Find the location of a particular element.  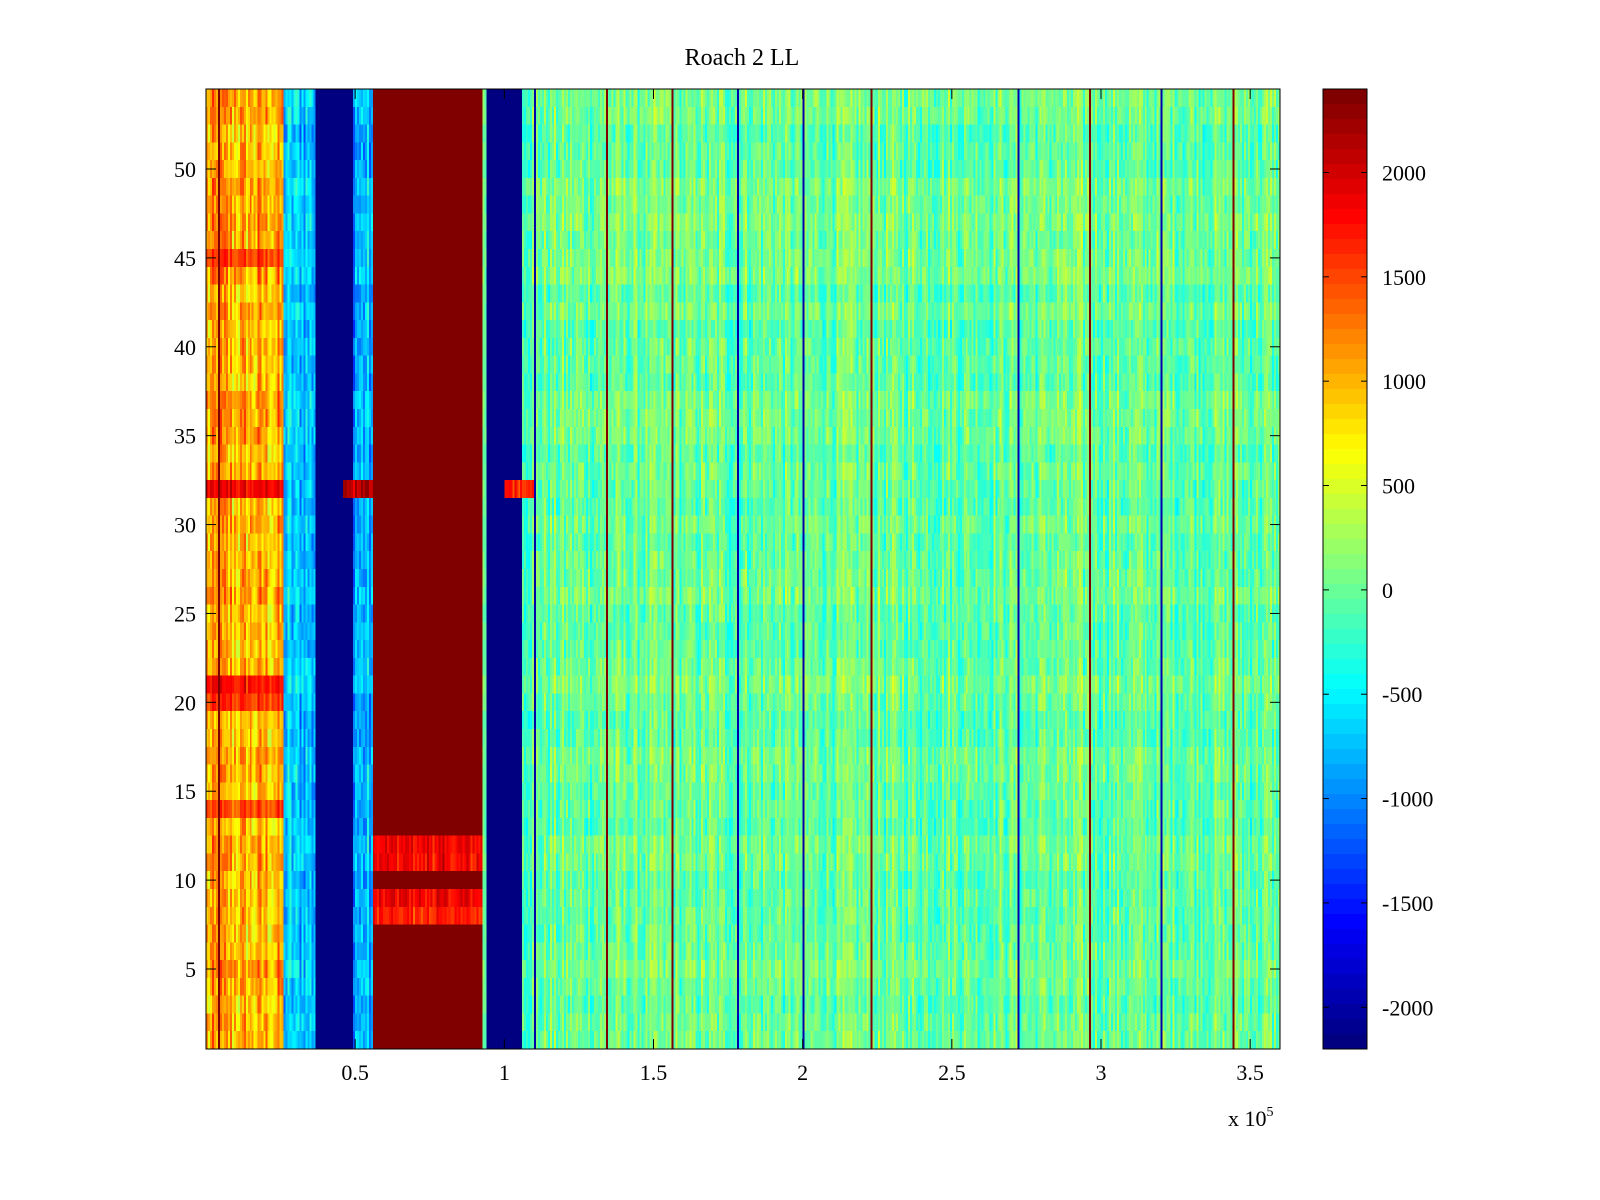

x-axis-multiplier: x 105 is located at coordinates (1251, 1118).